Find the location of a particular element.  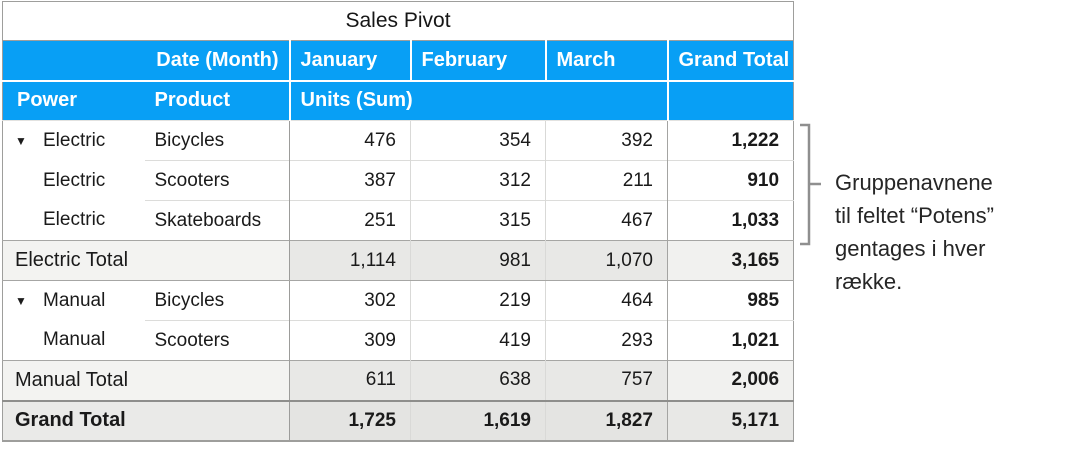

cell-march: 211 is located at coordinates (606, 180).